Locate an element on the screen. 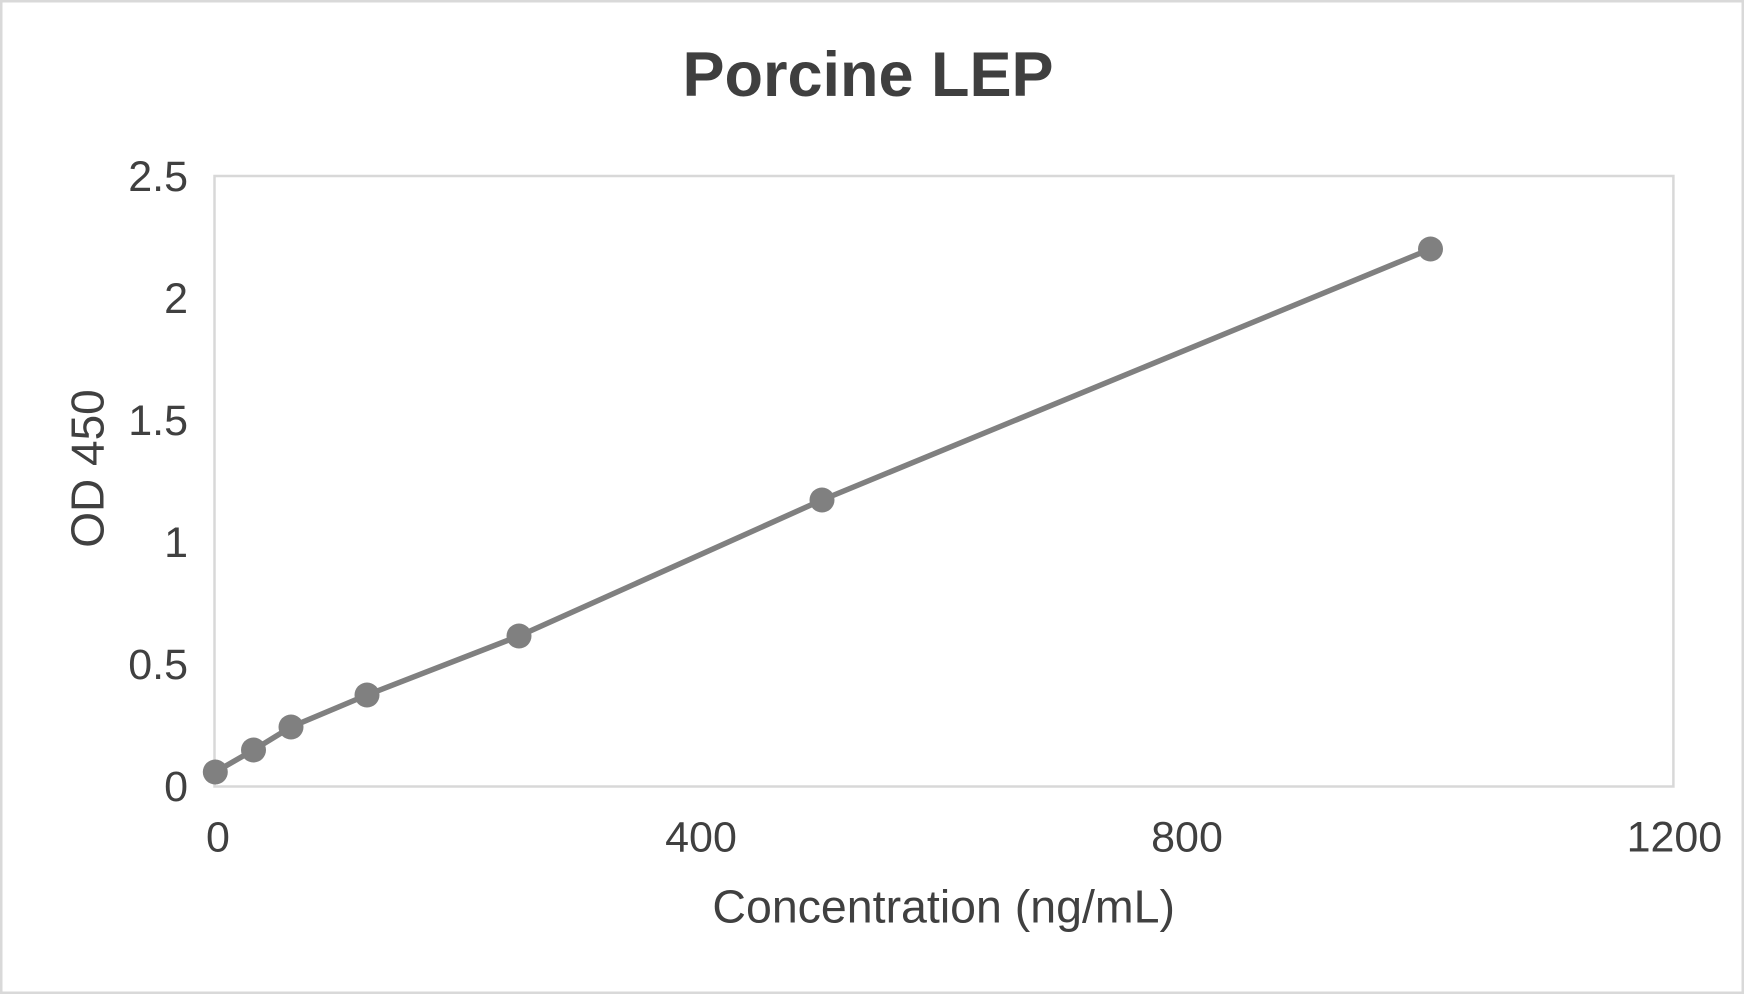 The height and width of the screenshot is (994, 1744). svg-text: 1200 is located at coordinates (1675, 838).